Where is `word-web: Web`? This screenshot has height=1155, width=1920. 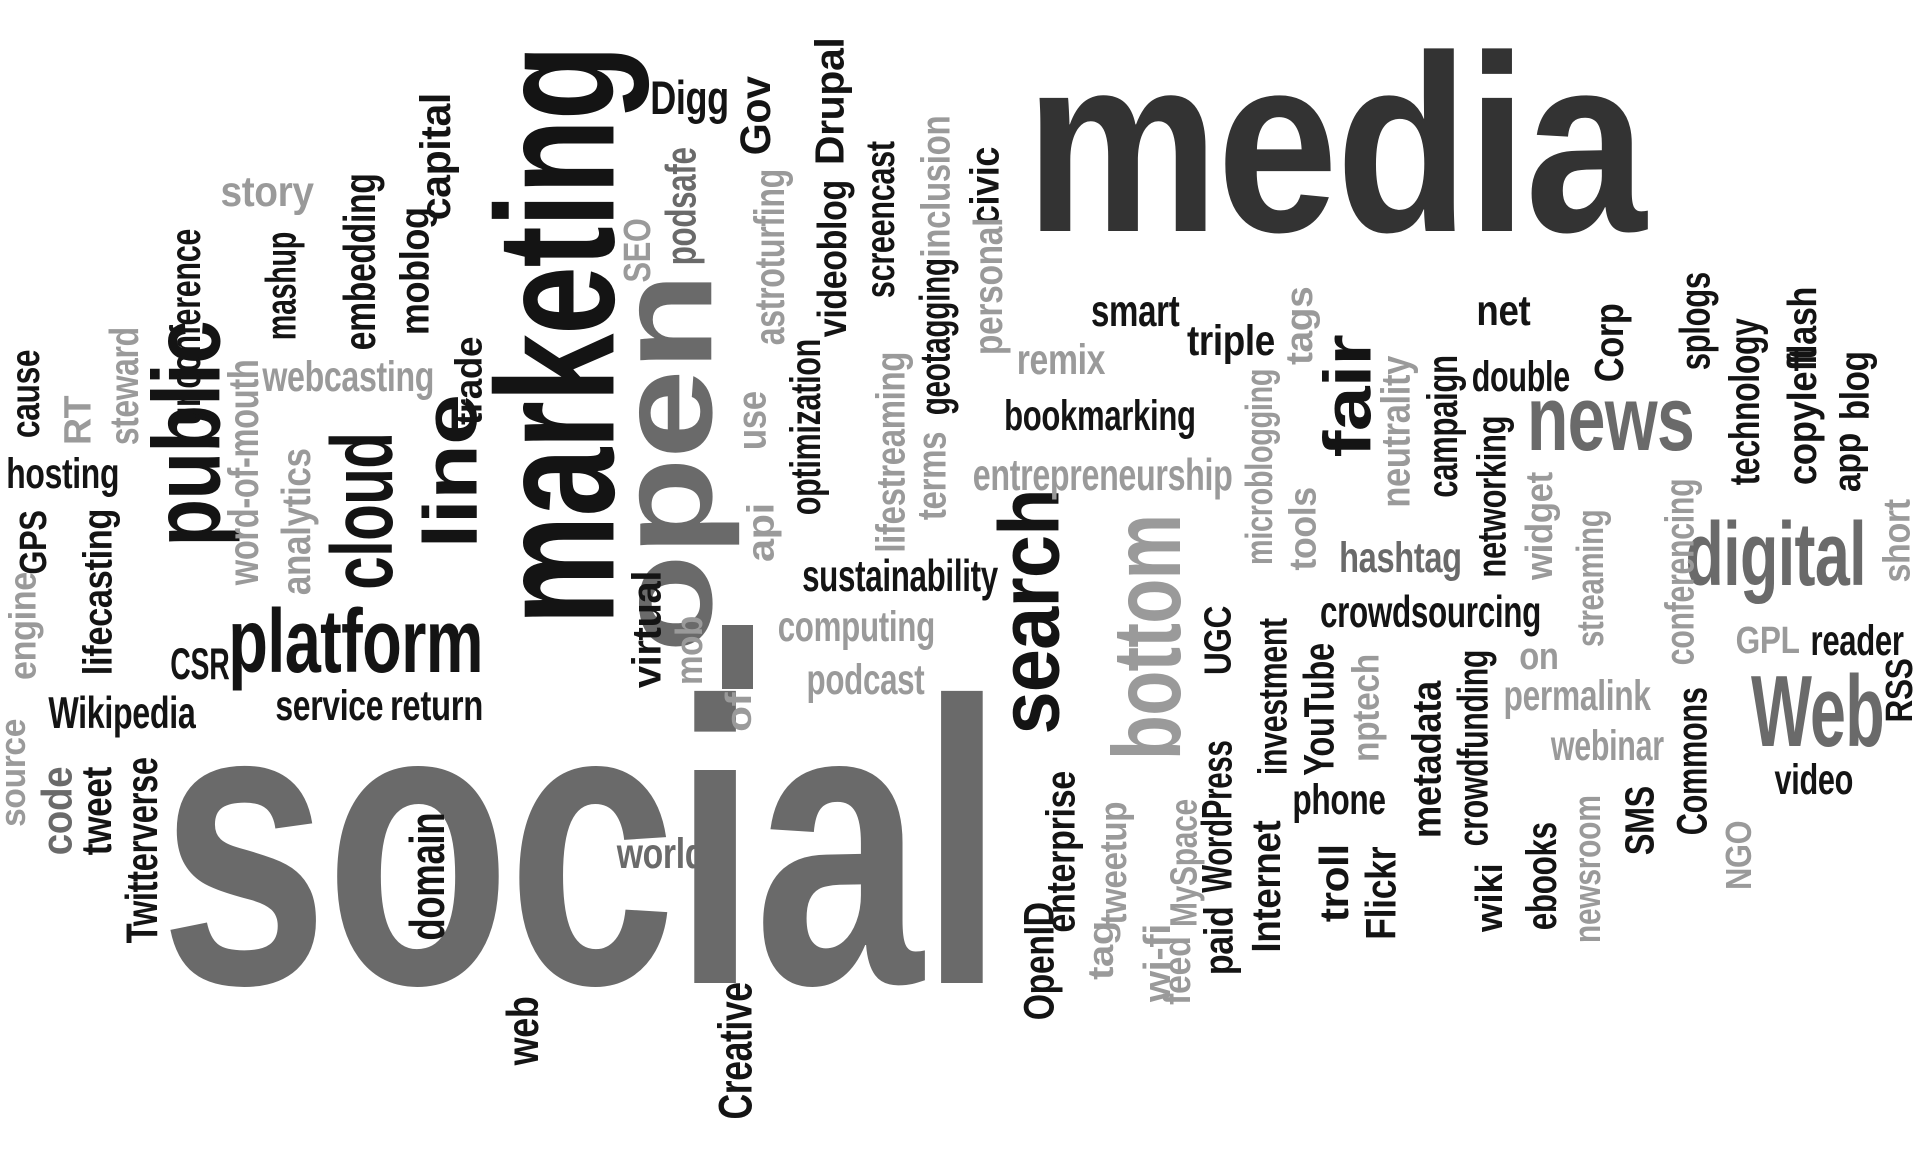
word-web: Web is located at coordinates (1817, 711).